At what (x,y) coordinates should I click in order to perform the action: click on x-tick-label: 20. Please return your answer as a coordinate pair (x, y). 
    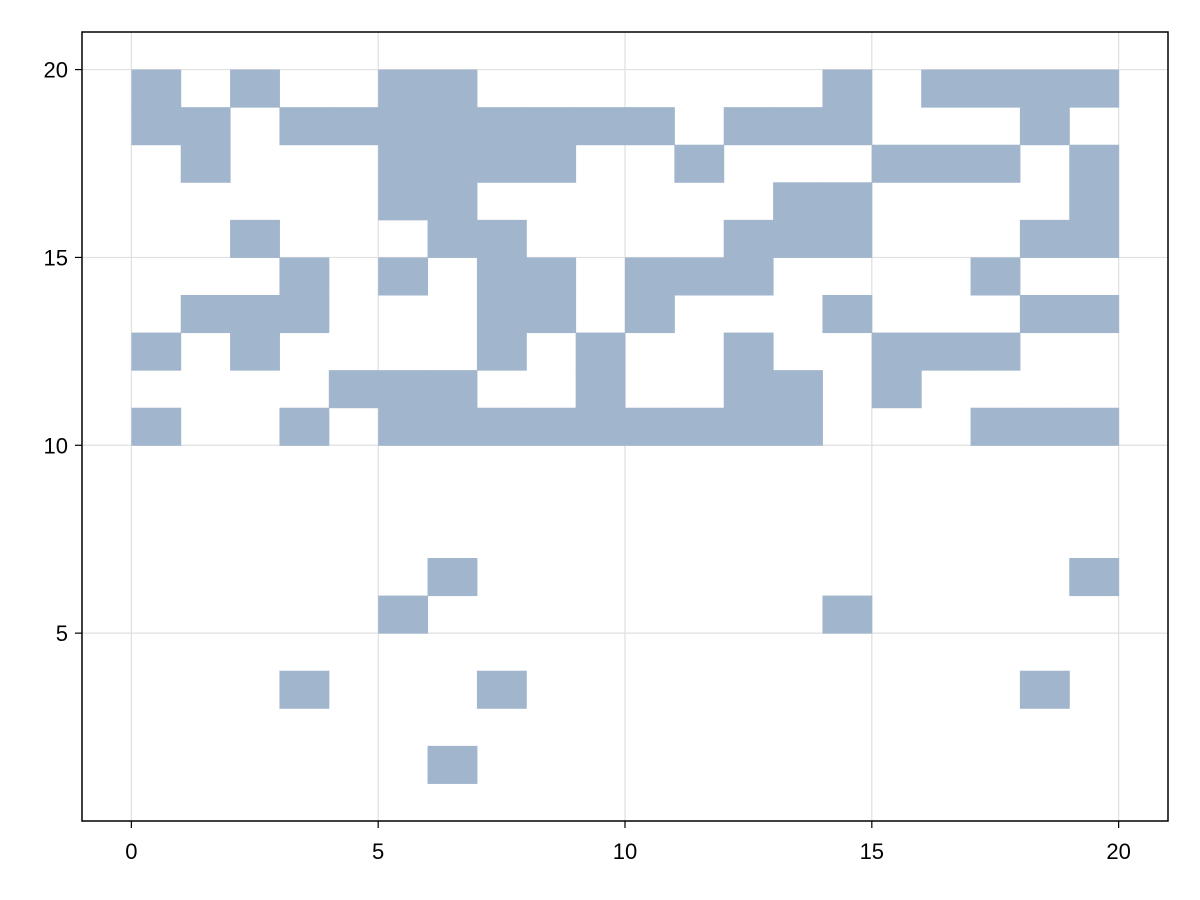
    Looking at the image, I should click on (1118, 851).